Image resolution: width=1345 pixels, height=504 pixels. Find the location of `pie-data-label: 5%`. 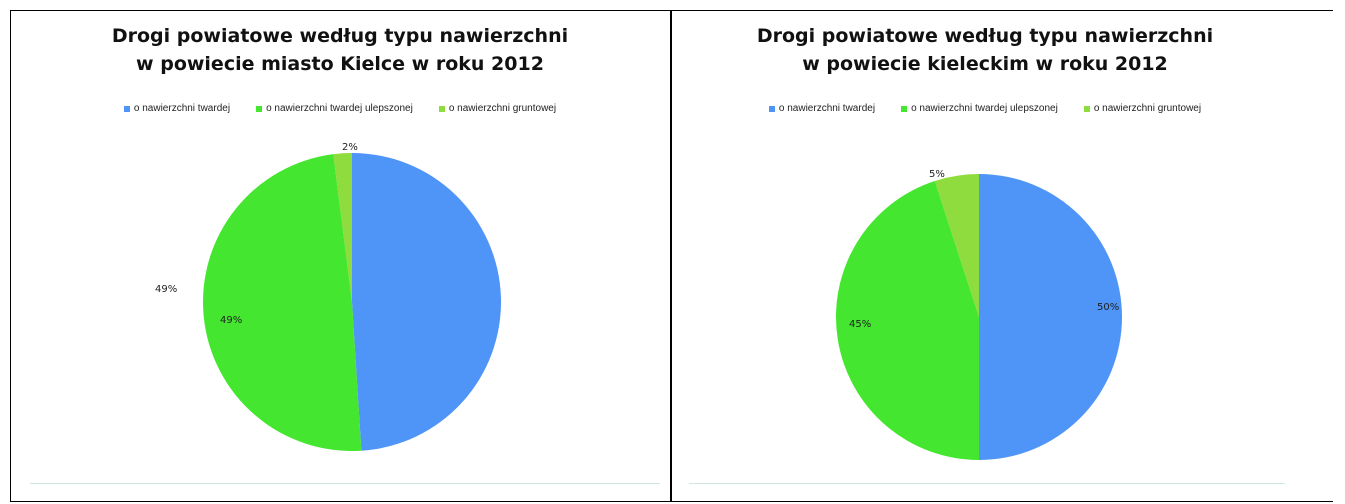

pie-data-label: 5% is located at coordinates (937, 174).